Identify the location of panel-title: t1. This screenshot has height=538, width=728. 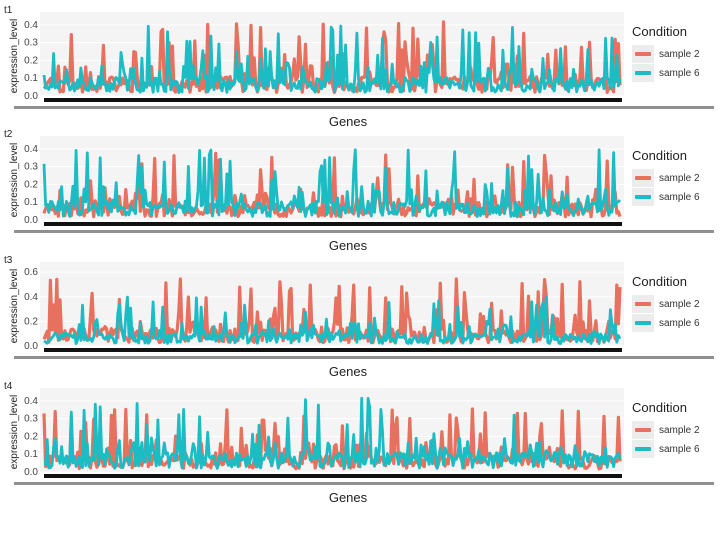
(8, 10).